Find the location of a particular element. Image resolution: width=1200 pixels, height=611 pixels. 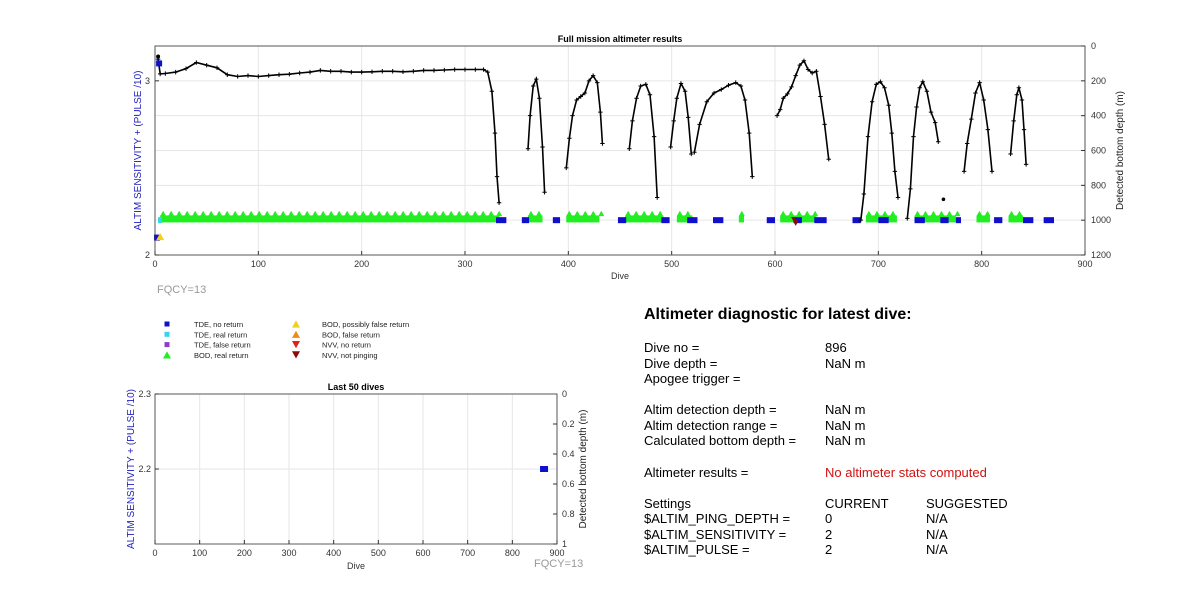

det-depth-value: NaN m is located at coordinates (845, 410).